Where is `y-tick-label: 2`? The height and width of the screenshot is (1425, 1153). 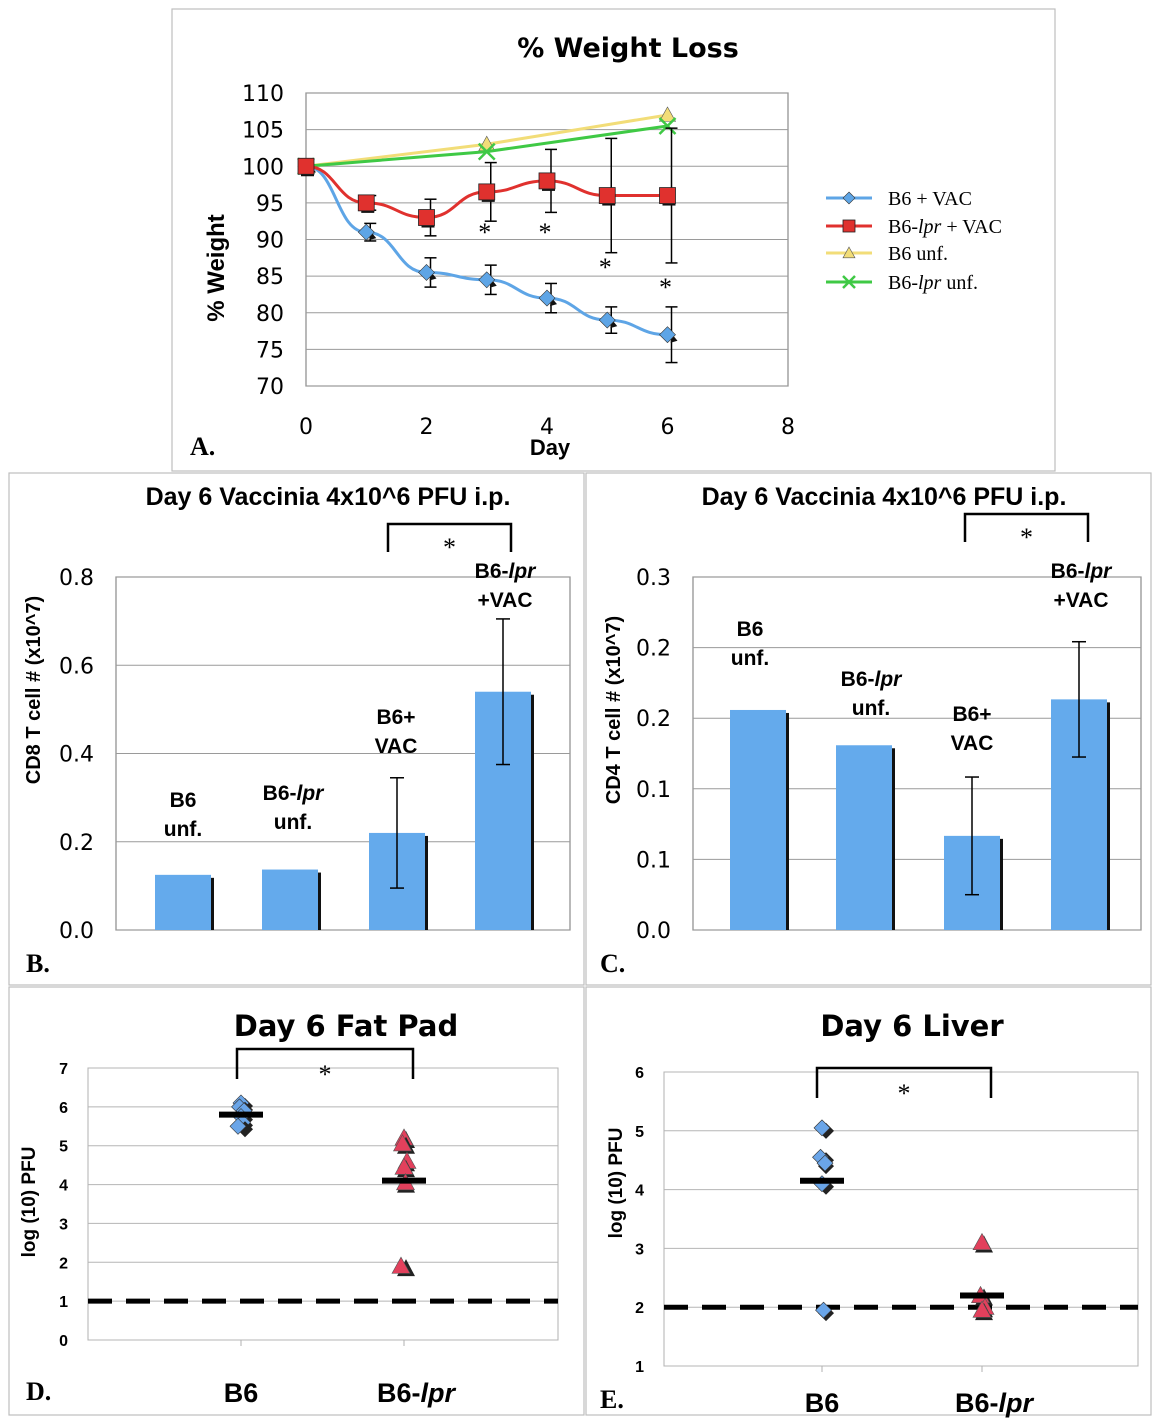
y-tick-label: 2 is located at coordinates (63, 1263).